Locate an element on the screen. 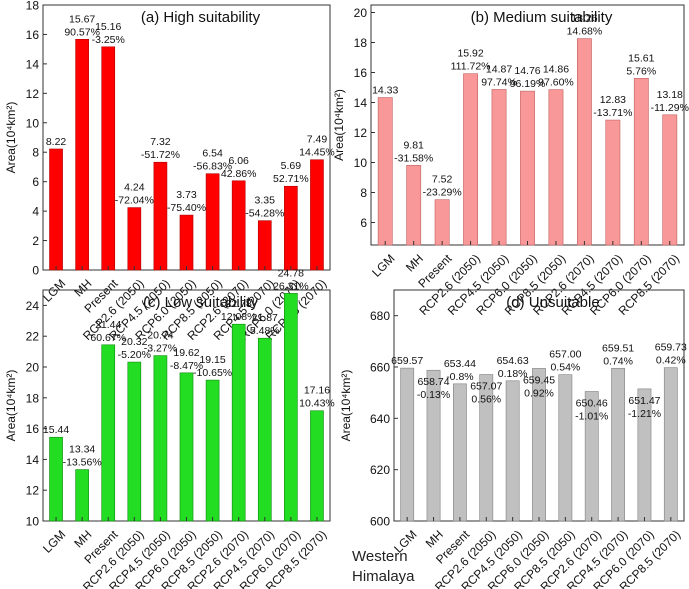 The image size is (689, 589). y-tick-label: 2 is located at coordinates (35, 241).